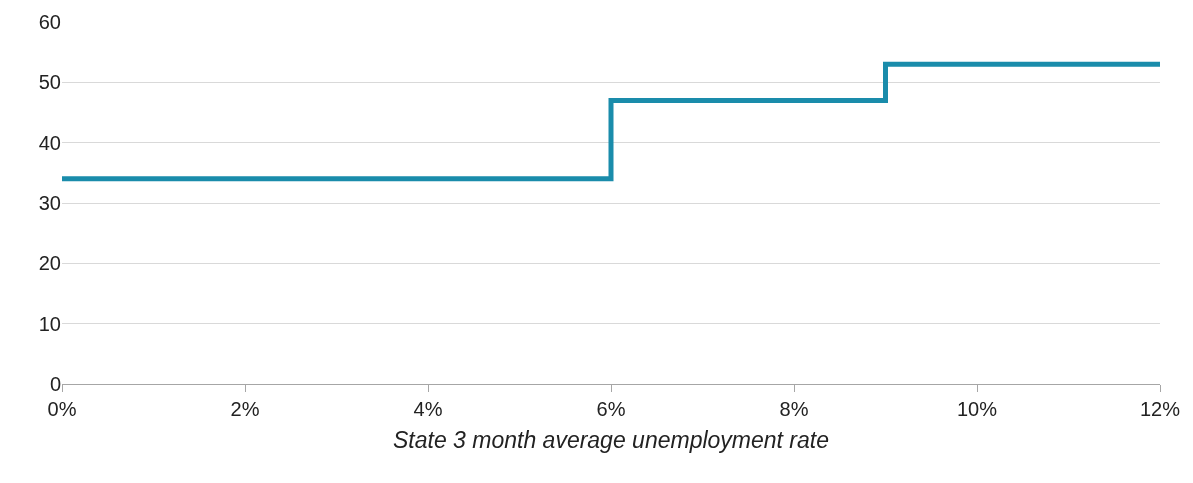 The width and height of the screenshot is (1193, 483). Describe the element at coordinates (1160, 409) in the screenshot. I see `x-tick-label: 12%` at that location.